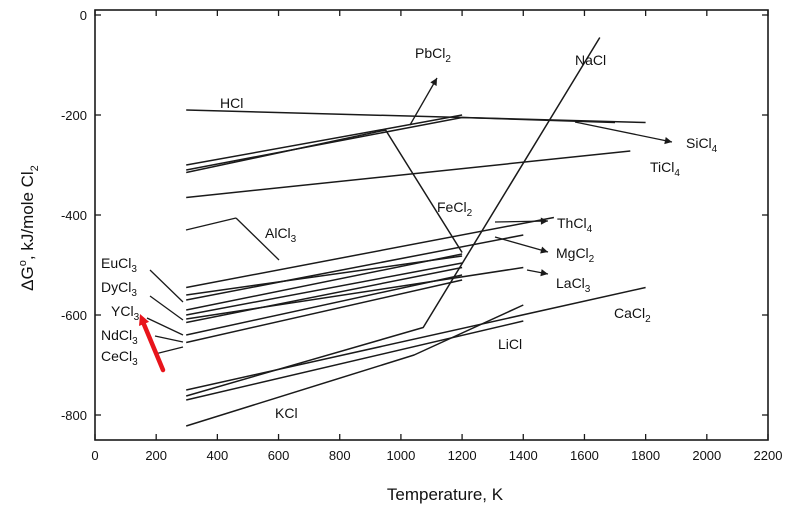 The height and width of the screenshot is (506, 788). I want to click on y-axis-title-delta-g: ΔG, so click(27, 278).